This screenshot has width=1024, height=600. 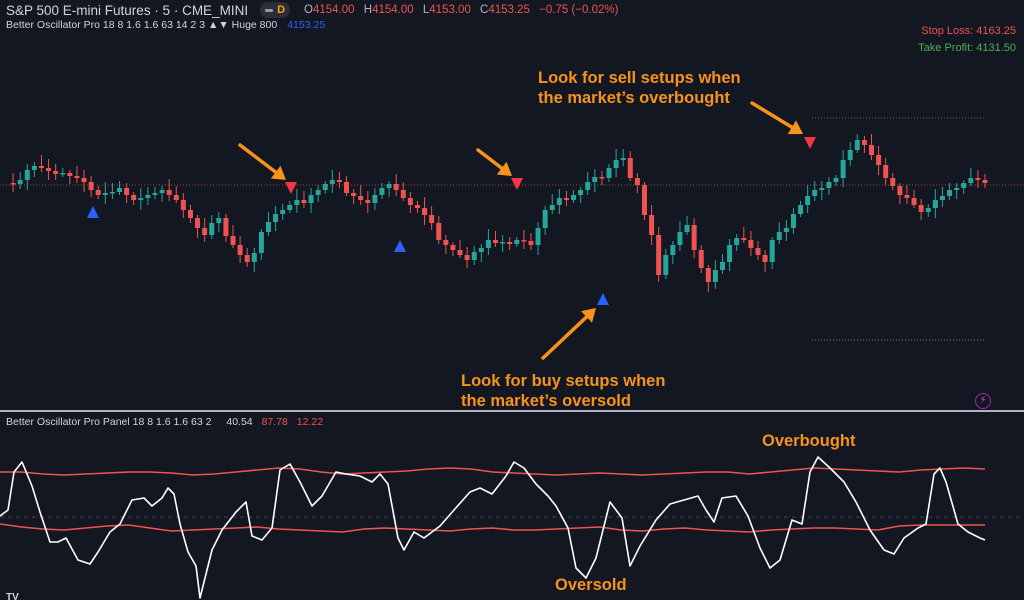 I want to click on close-value: 4153.25, so click(x=509, y=10).